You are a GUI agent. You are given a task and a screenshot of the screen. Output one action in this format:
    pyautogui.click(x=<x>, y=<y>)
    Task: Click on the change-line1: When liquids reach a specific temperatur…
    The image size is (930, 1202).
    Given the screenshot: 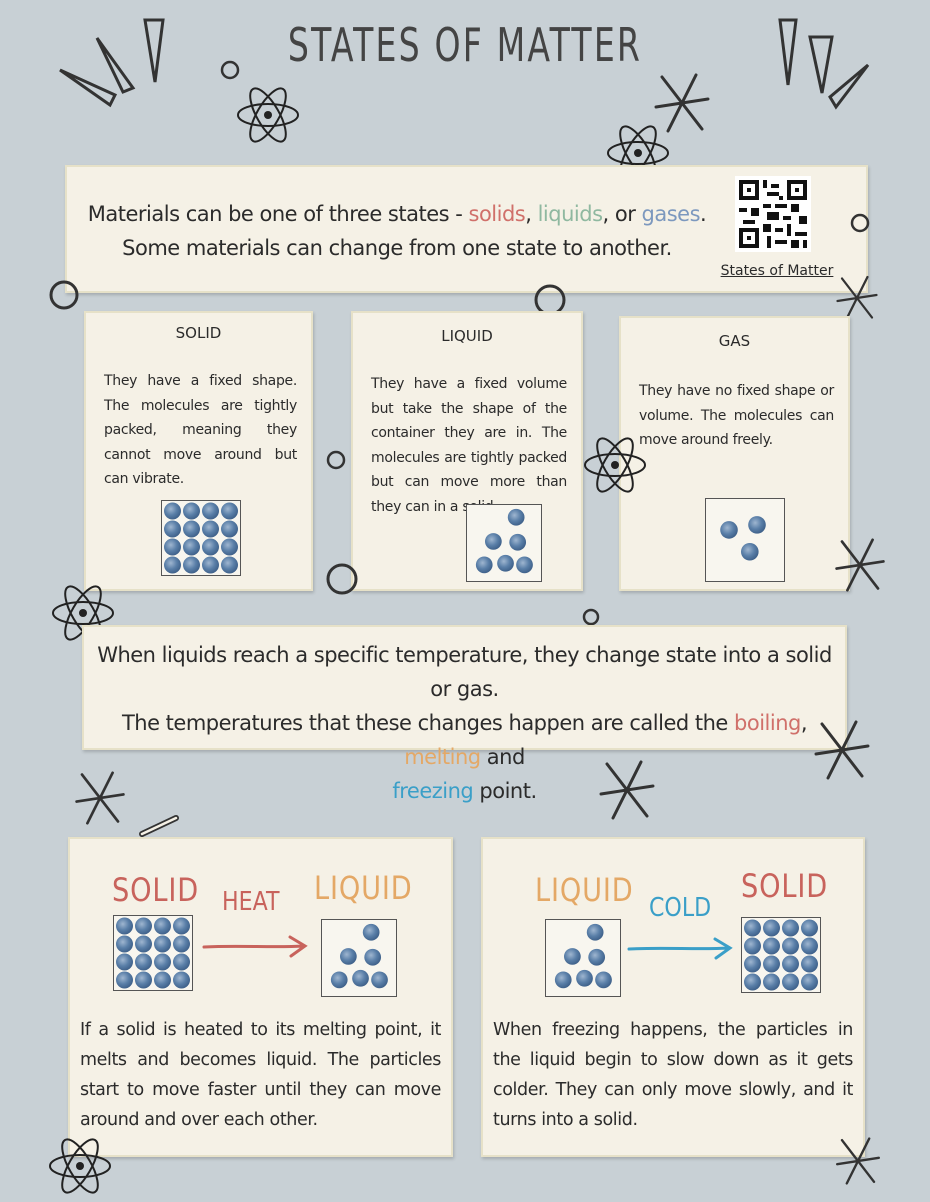 What is the action you would take?
    pyautogui.click(x=464, y=672)
    